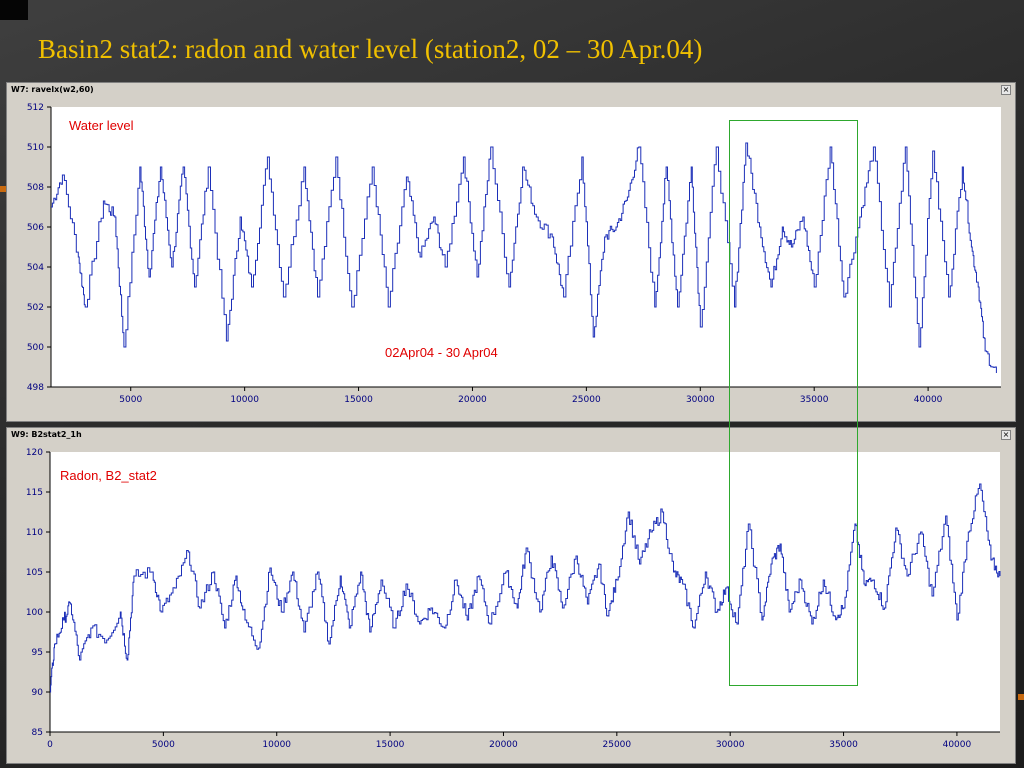 This screenshot has height=768, width=1024. Describe the element at coordinates (34, 533) in the screenshot. I see `y-tick-label: 110` at that location.